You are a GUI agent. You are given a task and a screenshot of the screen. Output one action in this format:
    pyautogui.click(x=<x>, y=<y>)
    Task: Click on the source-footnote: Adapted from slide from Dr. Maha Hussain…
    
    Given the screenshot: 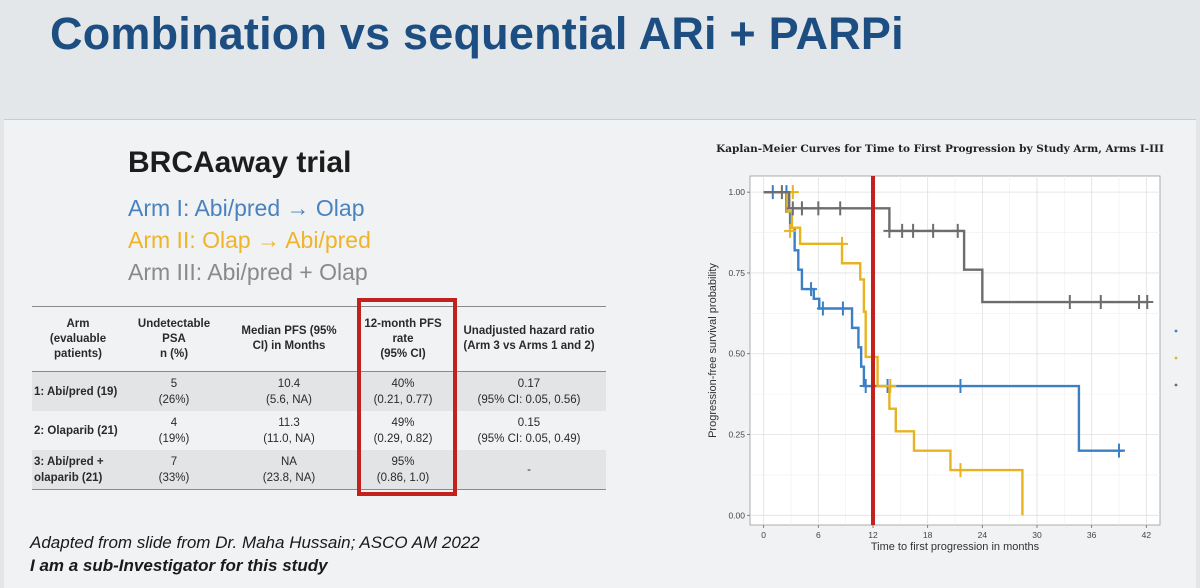 What is the action you would take?
    pyautogui.click(x=255, y=542)
    